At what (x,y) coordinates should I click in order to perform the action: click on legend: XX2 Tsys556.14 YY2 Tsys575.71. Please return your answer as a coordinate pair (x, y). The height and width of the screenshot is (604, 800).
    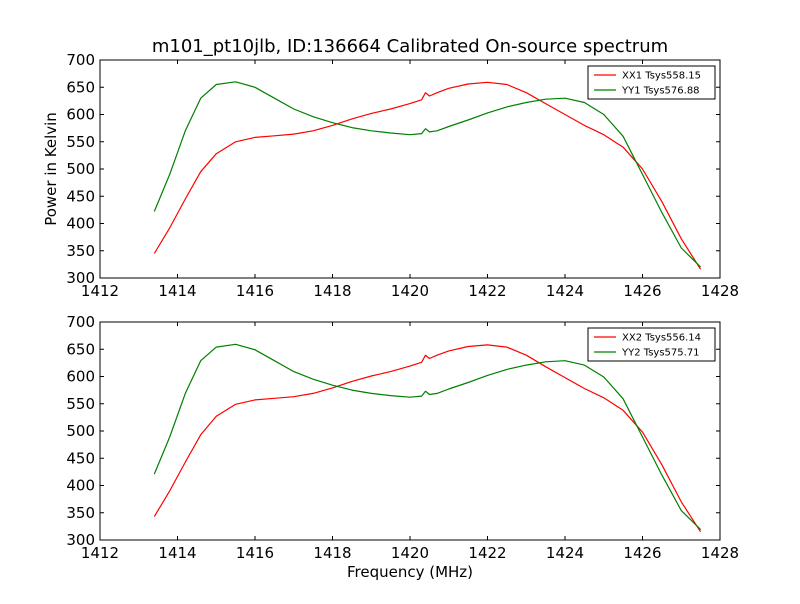
    Looking at the image, I should click on (651, 344).